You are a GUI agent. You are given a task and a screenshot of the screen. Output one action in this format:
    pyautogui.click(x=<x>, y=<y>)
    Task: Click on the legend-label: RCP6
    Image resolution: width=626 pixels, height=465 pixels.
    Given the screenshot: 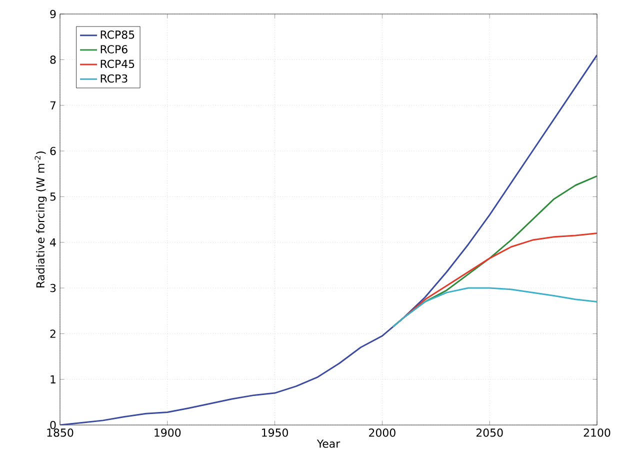 What is the action you would take?
    pyautogui.click(x=114, y=49)
    